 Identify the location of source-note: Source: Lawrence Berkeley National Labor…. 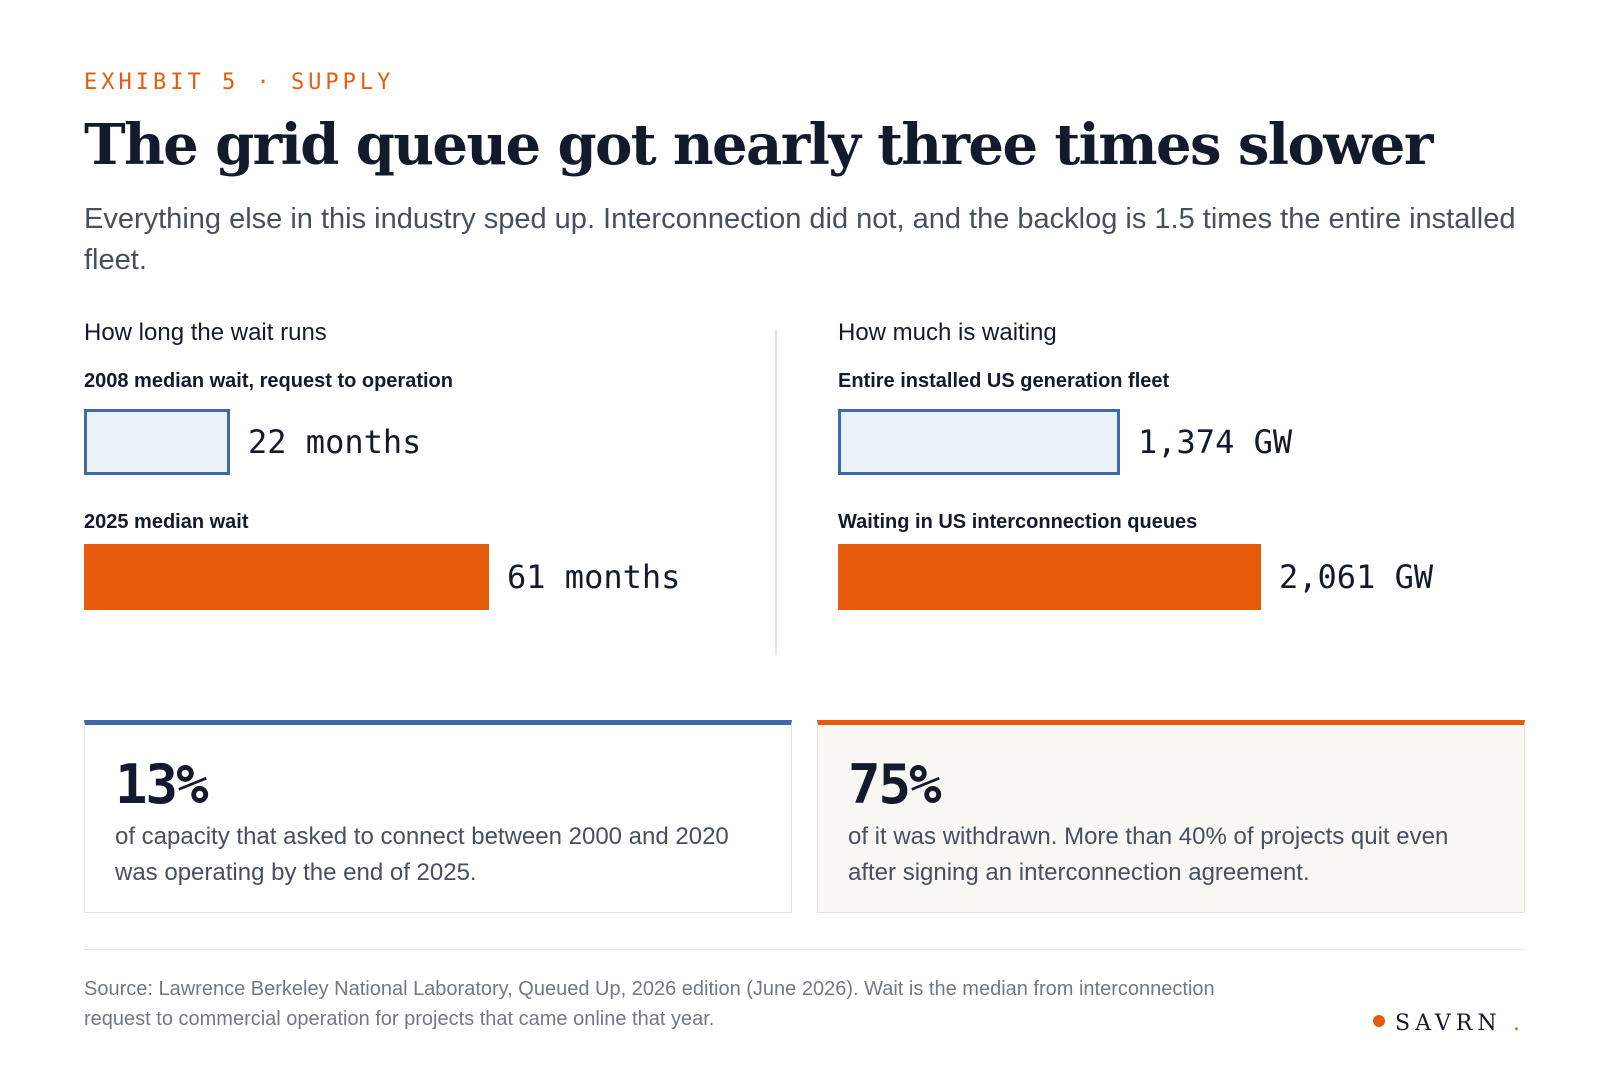
(649, 1004).